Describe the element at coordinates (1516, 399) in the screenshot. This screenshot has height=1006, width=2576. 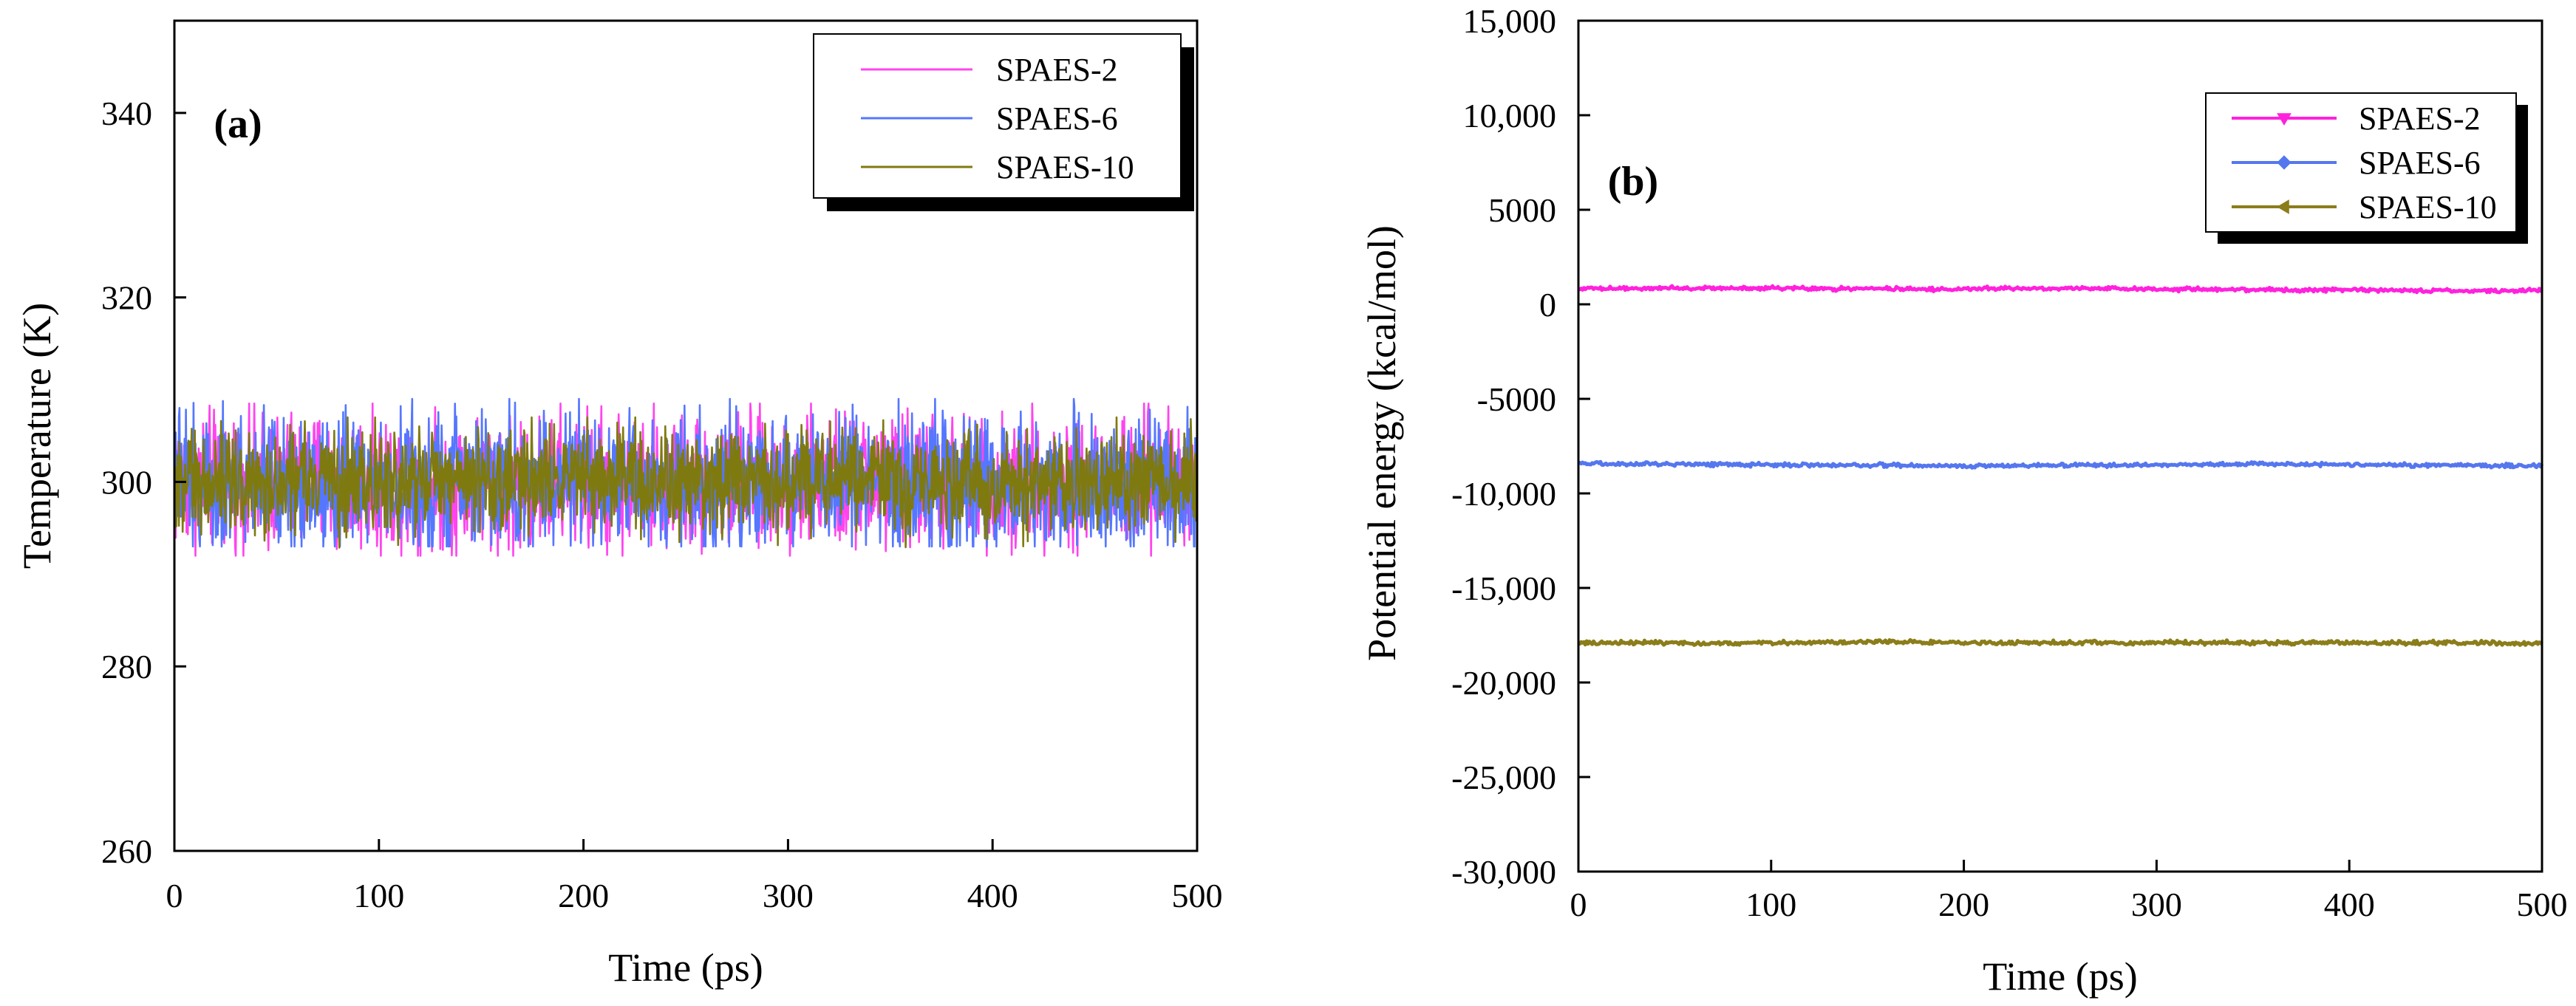
I see `y-tick-label: -5000` at that location.